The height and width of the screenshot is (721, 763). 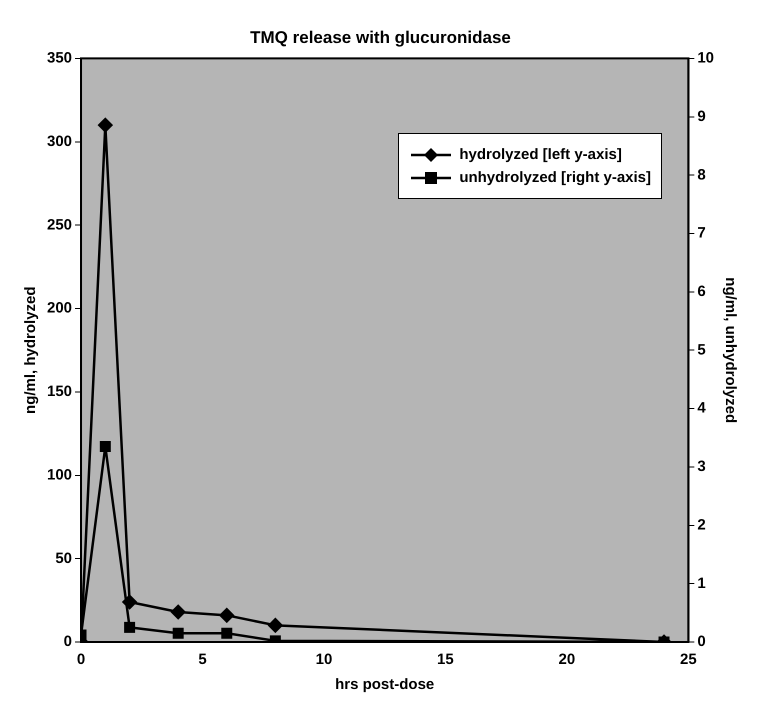 I want to click on x-axis-title: hrs post-dose, so click(x=384, y=685).